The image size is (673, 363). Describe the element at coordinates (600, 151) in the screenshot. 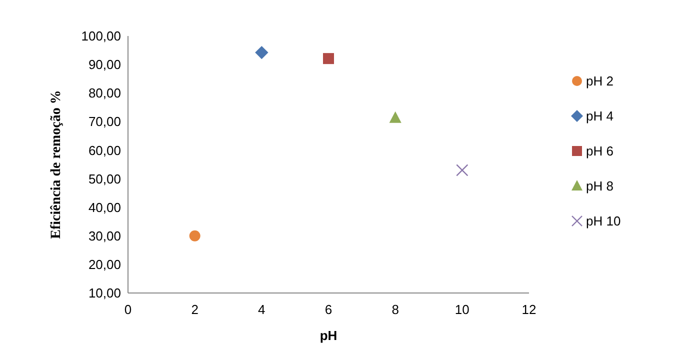

I see `legend-label: pH 6` at that location.